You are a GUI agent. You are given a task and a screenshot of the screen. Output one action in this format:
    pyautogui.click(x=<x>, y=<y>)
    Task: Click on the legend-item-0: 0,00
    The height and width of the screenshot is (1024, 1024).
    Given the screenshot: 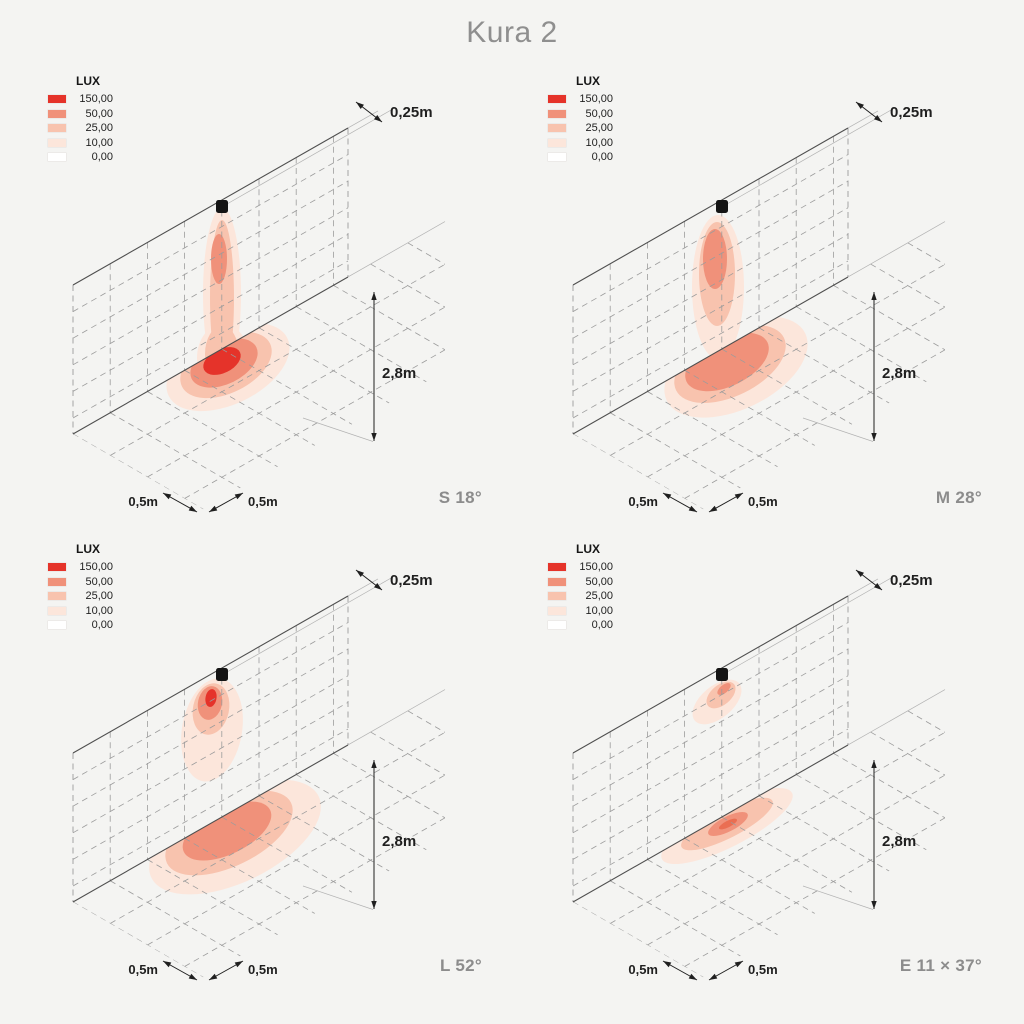 What is the action you would take?
    pyautogui.click(x=580, y=157)
    